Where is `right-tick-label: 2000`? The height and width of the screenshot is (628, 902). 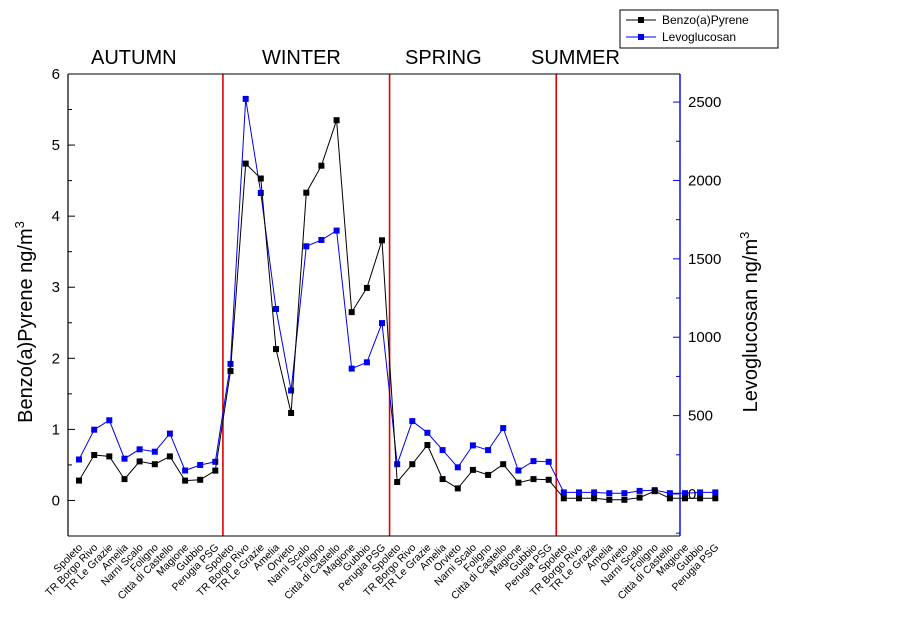
right-tick-label: 2000 is located at coordinates (704, 180).